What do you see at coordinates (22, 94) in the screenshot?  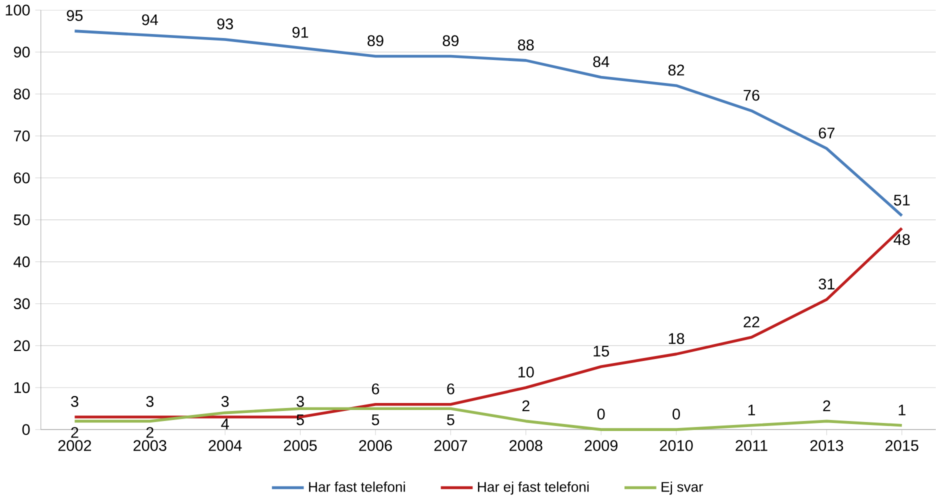 I see `y-tick-label: 80` at bounding box center [22, 94].